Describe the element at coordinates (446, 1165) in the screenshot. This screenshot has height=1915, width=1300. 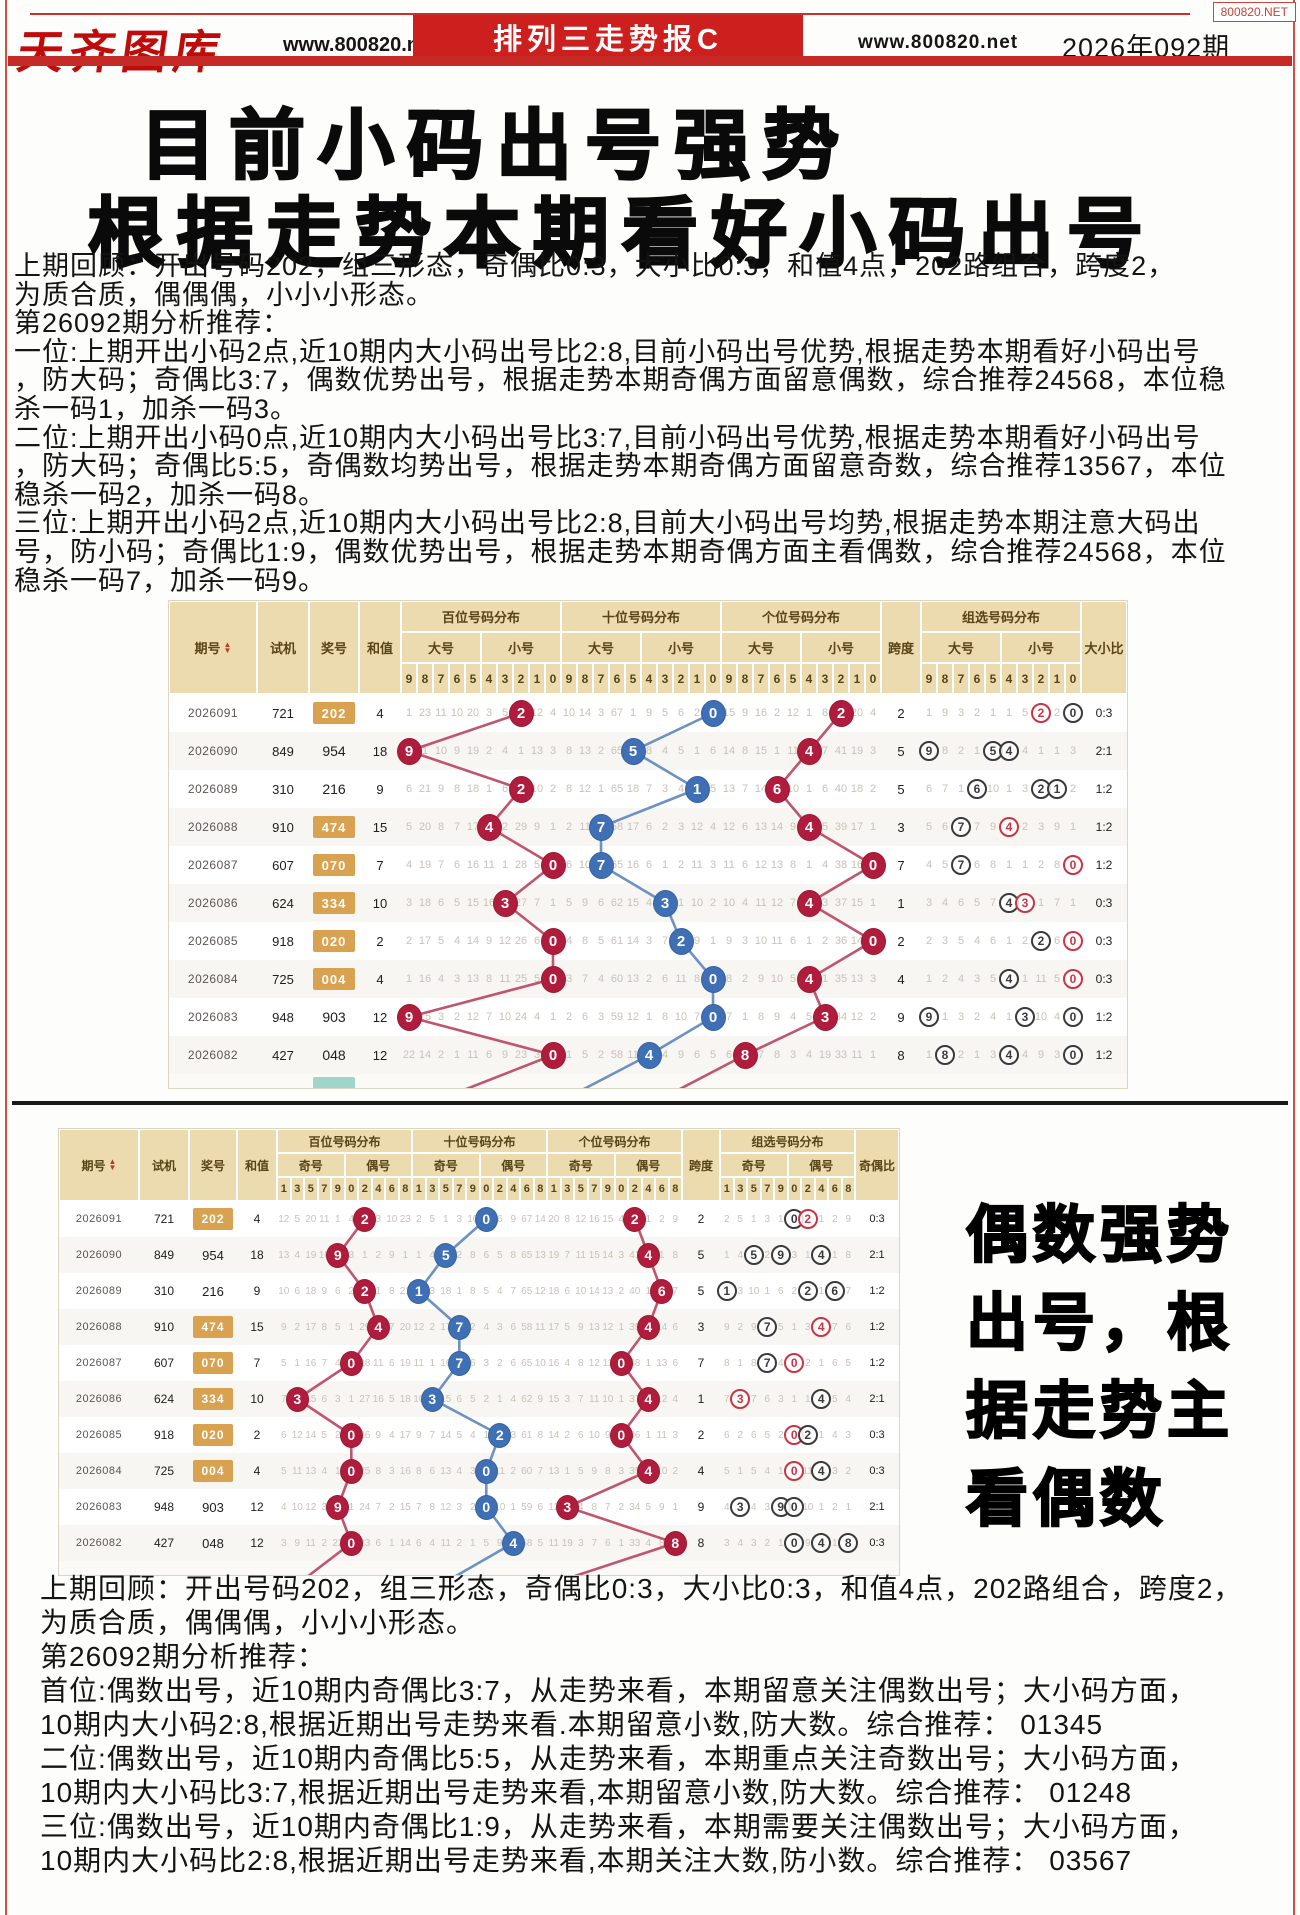
I see `subgroup-header: 奇号` at that location.